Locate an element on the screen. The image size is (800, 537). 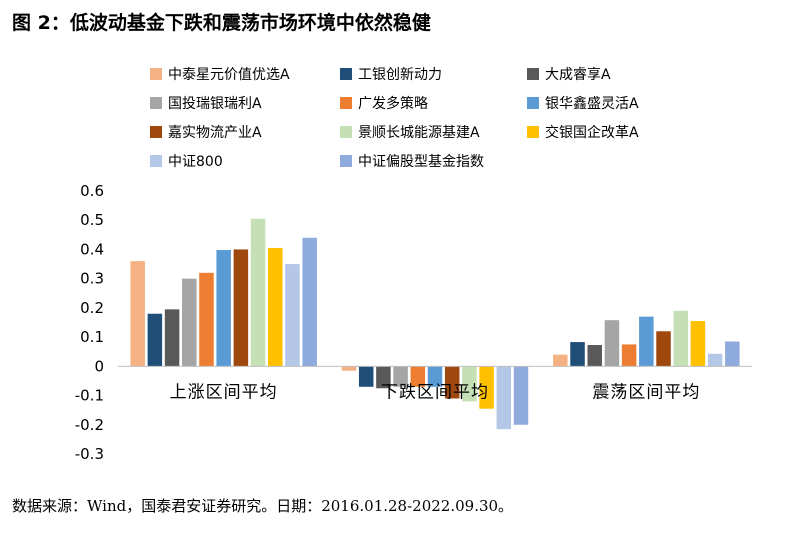
y-tick-label: 0.2 is located at coordinates (92, 308).